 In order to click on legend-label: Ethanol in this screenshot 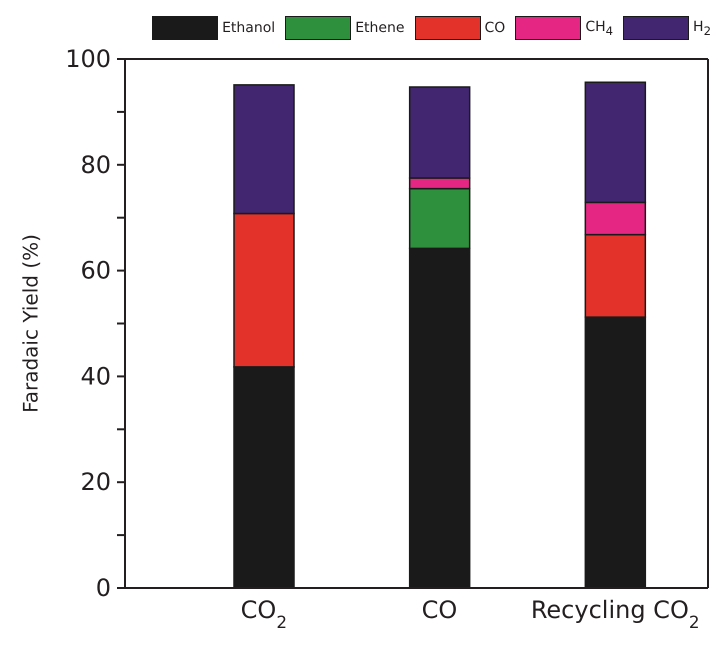, I will do `click(249, 28)`.